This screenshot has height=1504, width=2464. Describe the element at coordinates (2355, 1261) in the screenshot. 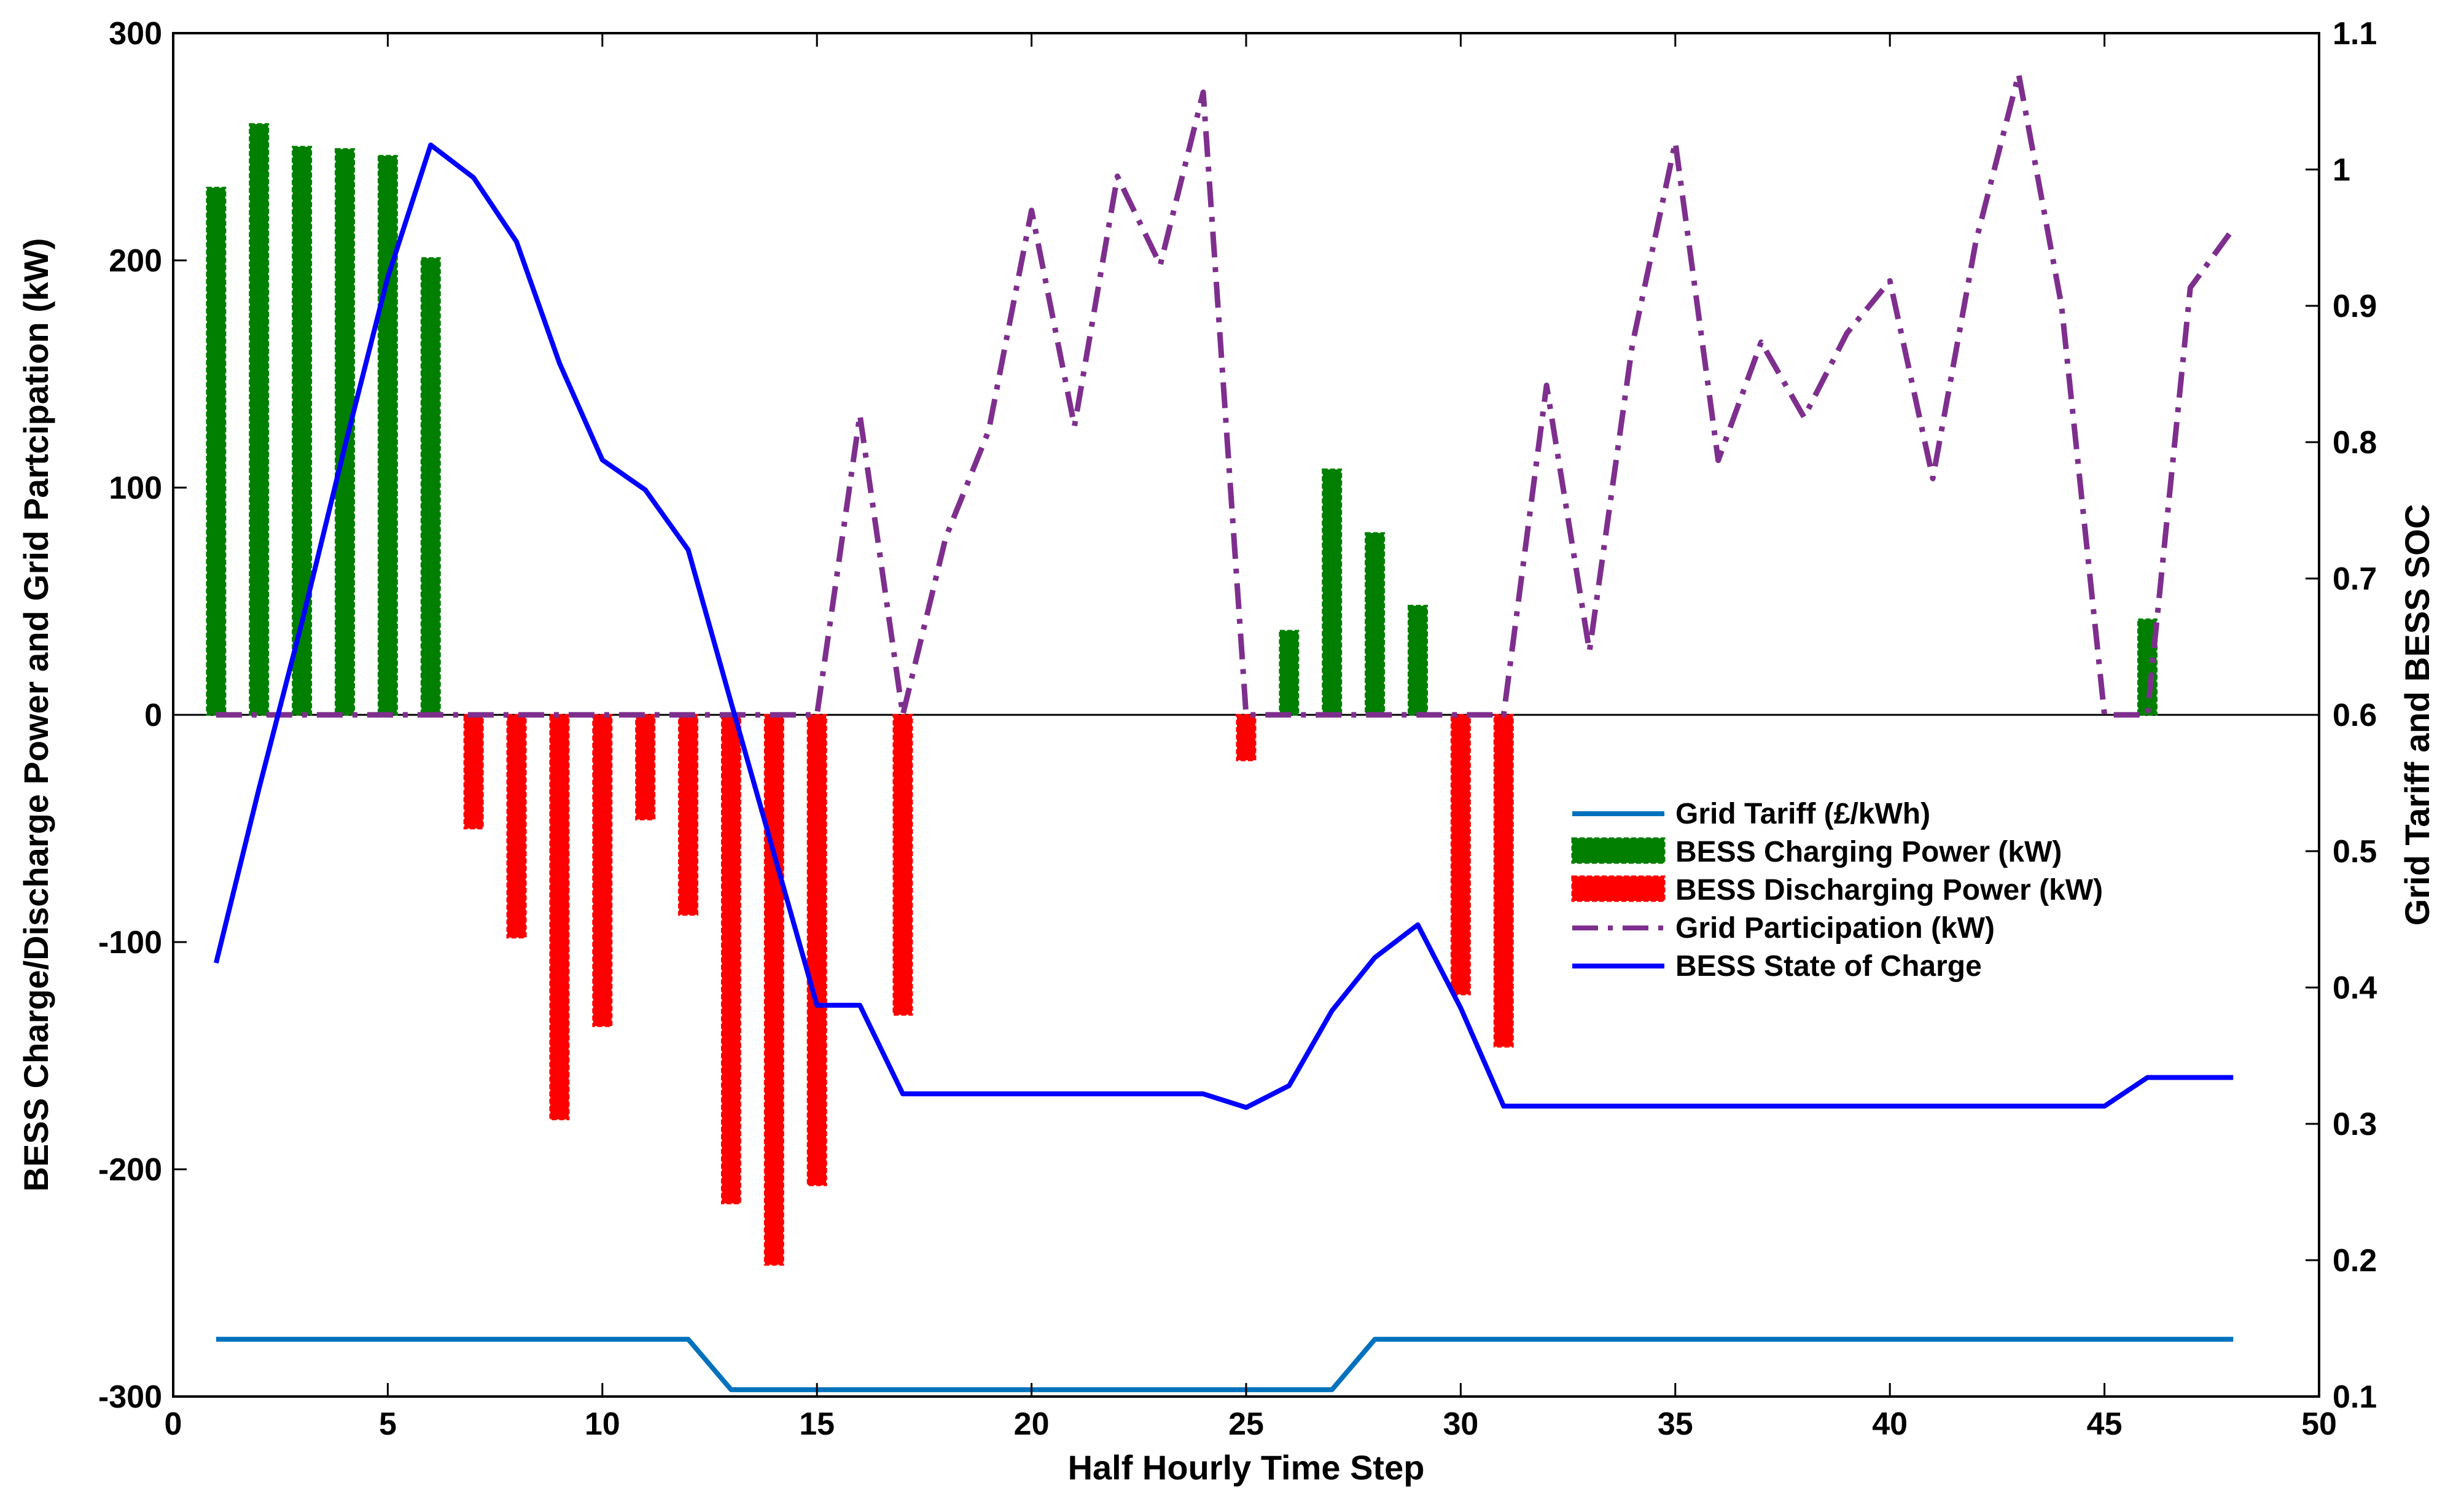

I see `y-right-tick-label-0.2: 0.2` at that location.